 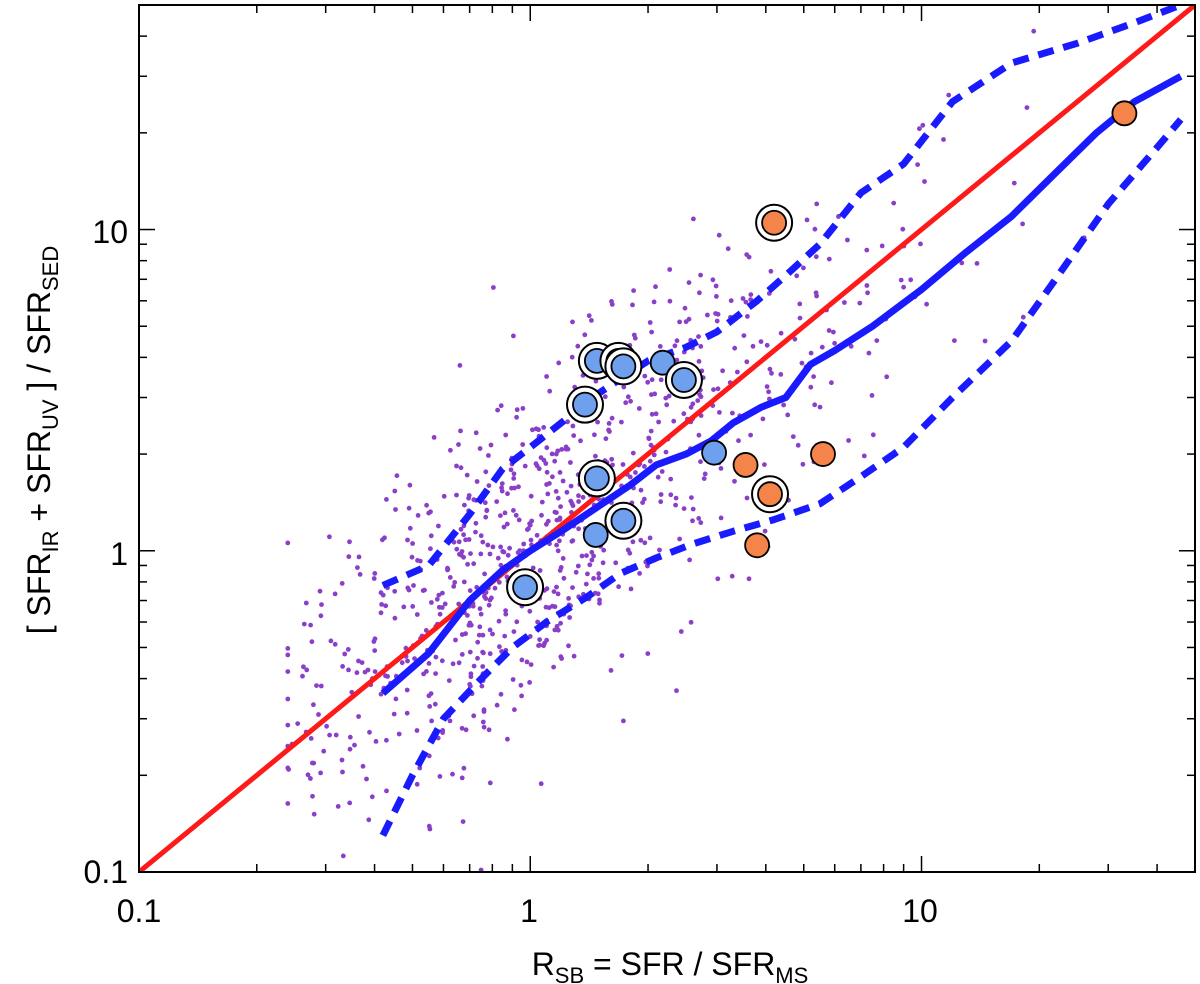 I want to click on x-axis-title: RSB = SFR / SFRMS, so click(x=670, y=965).